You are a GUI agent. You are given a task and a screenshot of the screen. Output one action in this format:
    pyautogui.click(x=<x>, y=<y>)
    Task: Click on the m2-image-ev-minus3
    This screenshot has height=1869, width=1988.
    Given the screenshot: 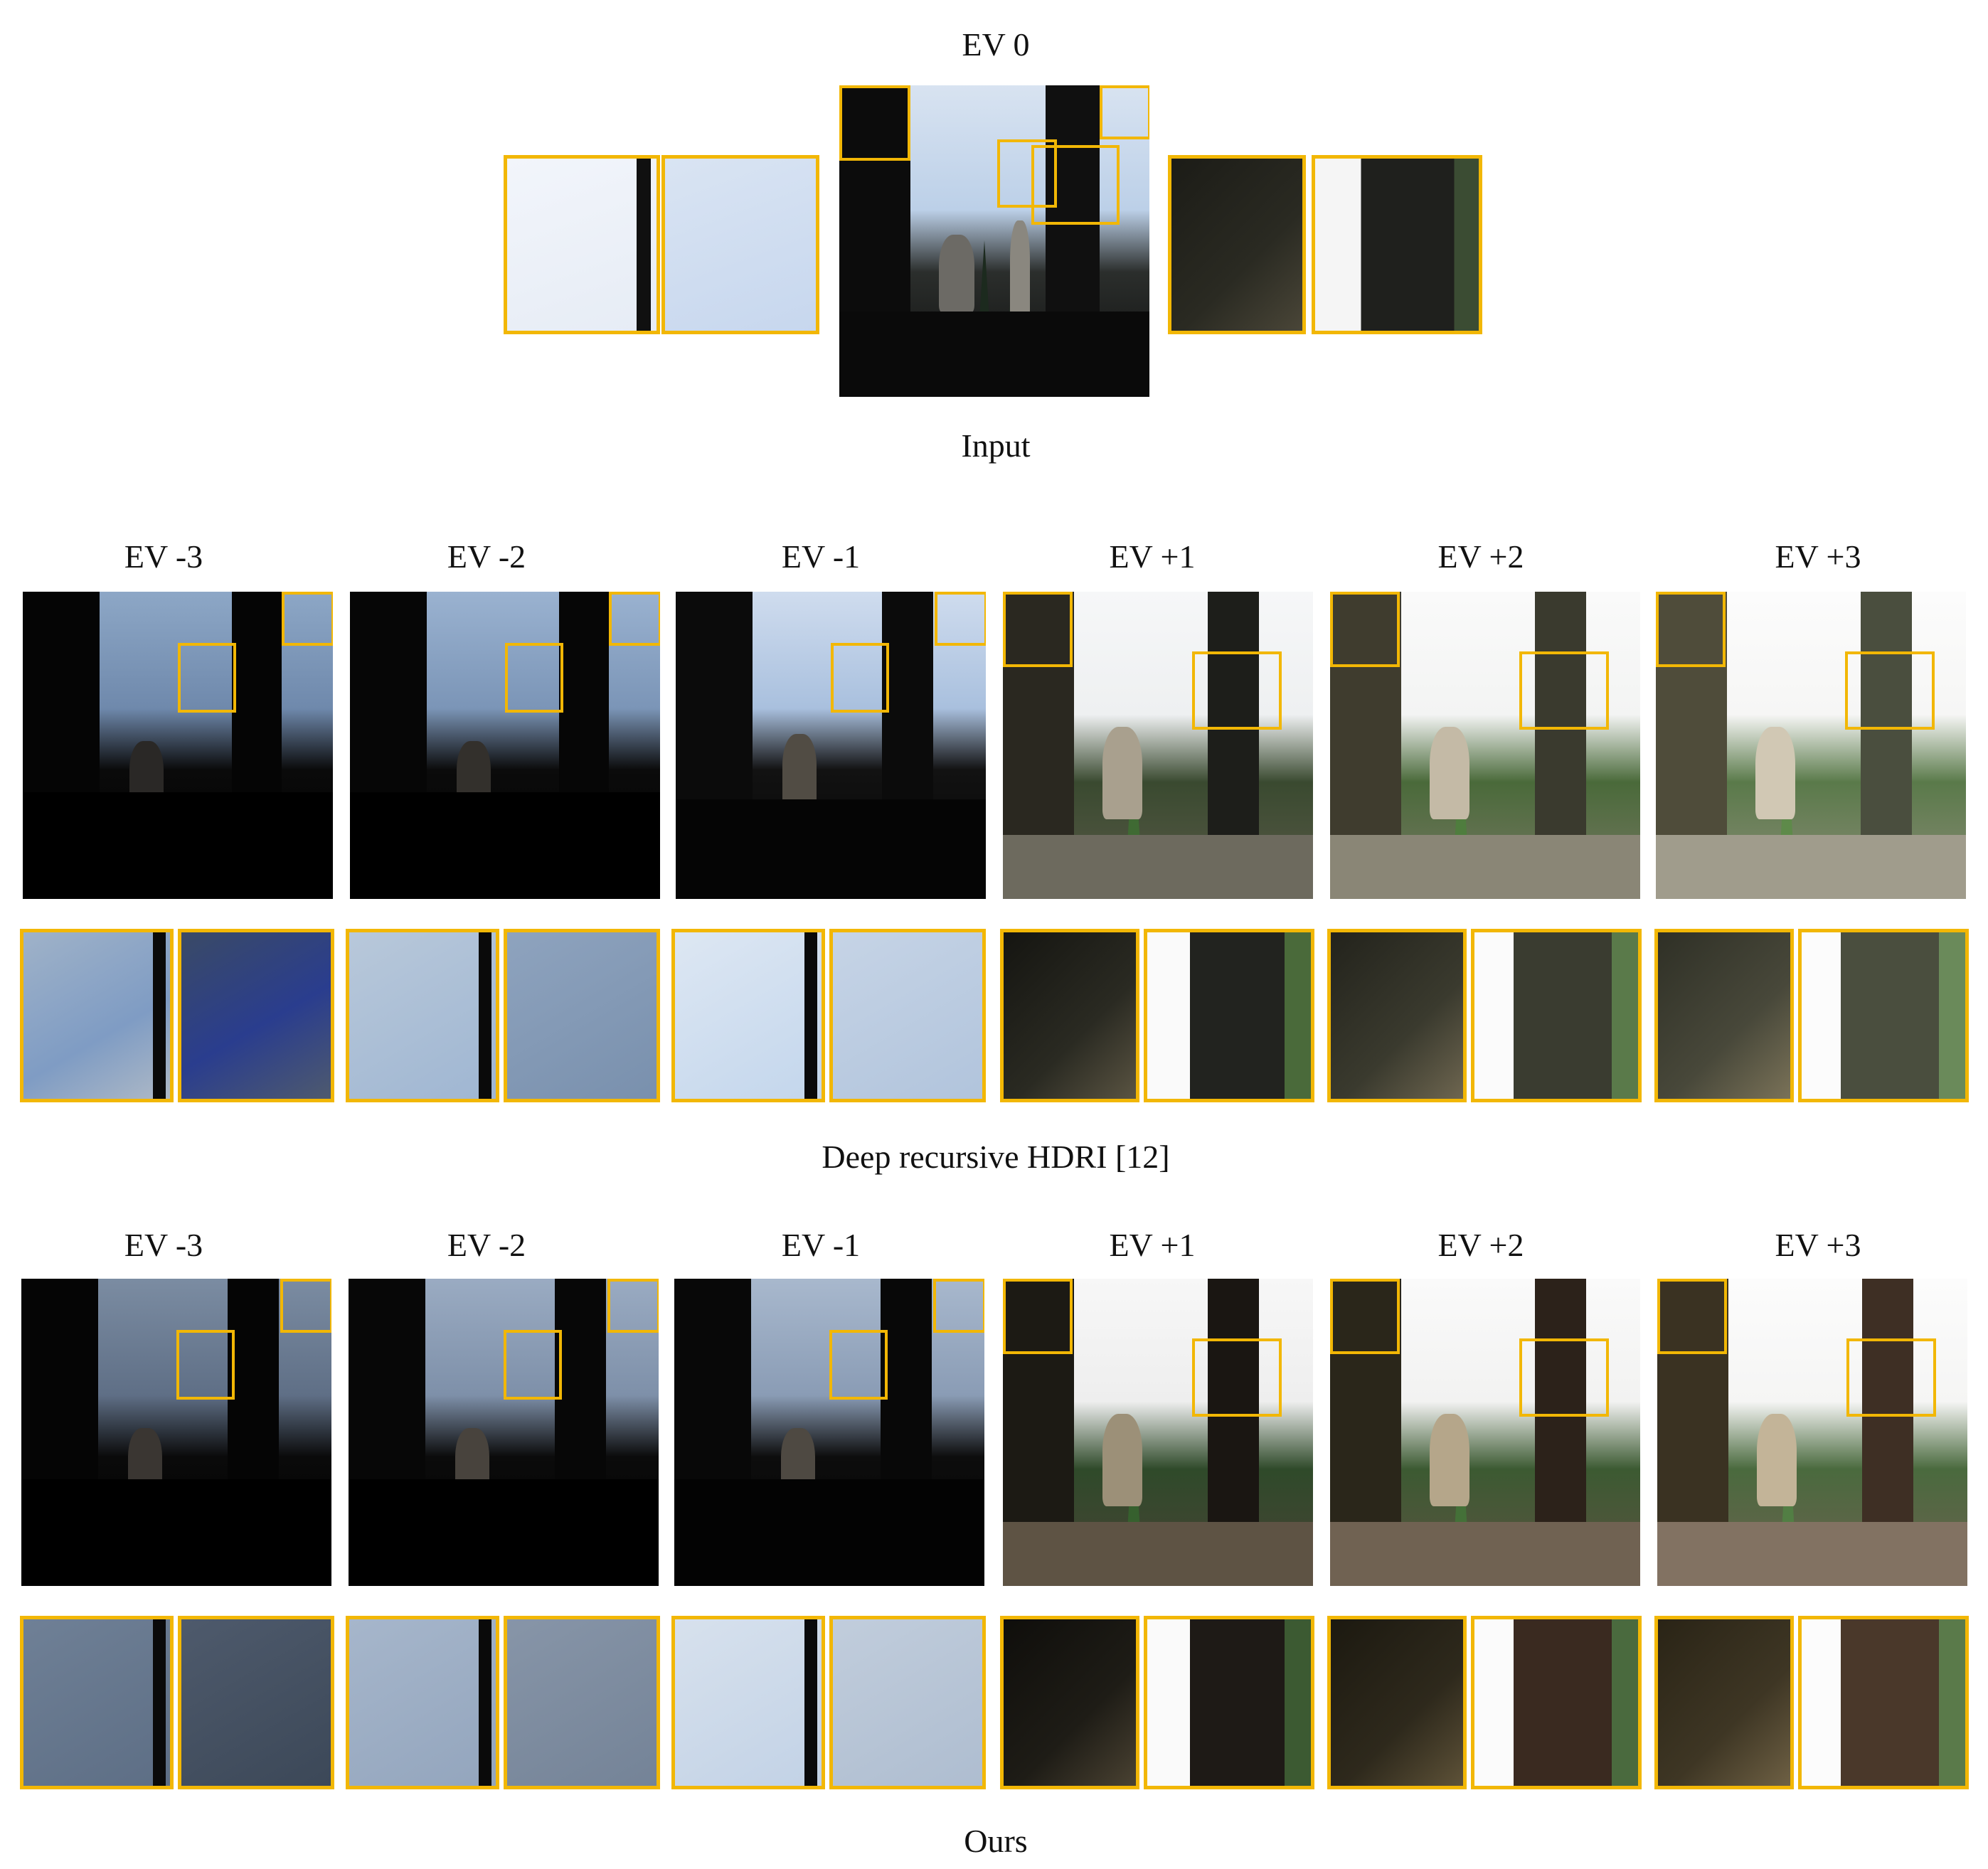 What is the action you would take?
    pyautogui.click(x=176, y=1432)
    